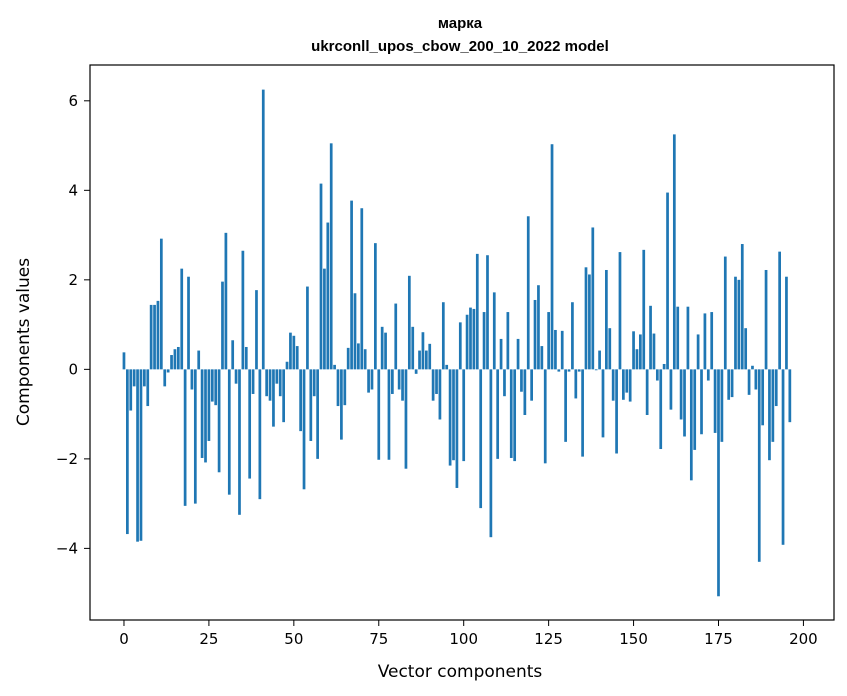 Image resolution: width=847 pixels, height=696 pixels. Describe the element at coordinates (460, 672) in the screenshot. I see `x-axis-label: Vector components` at that location.